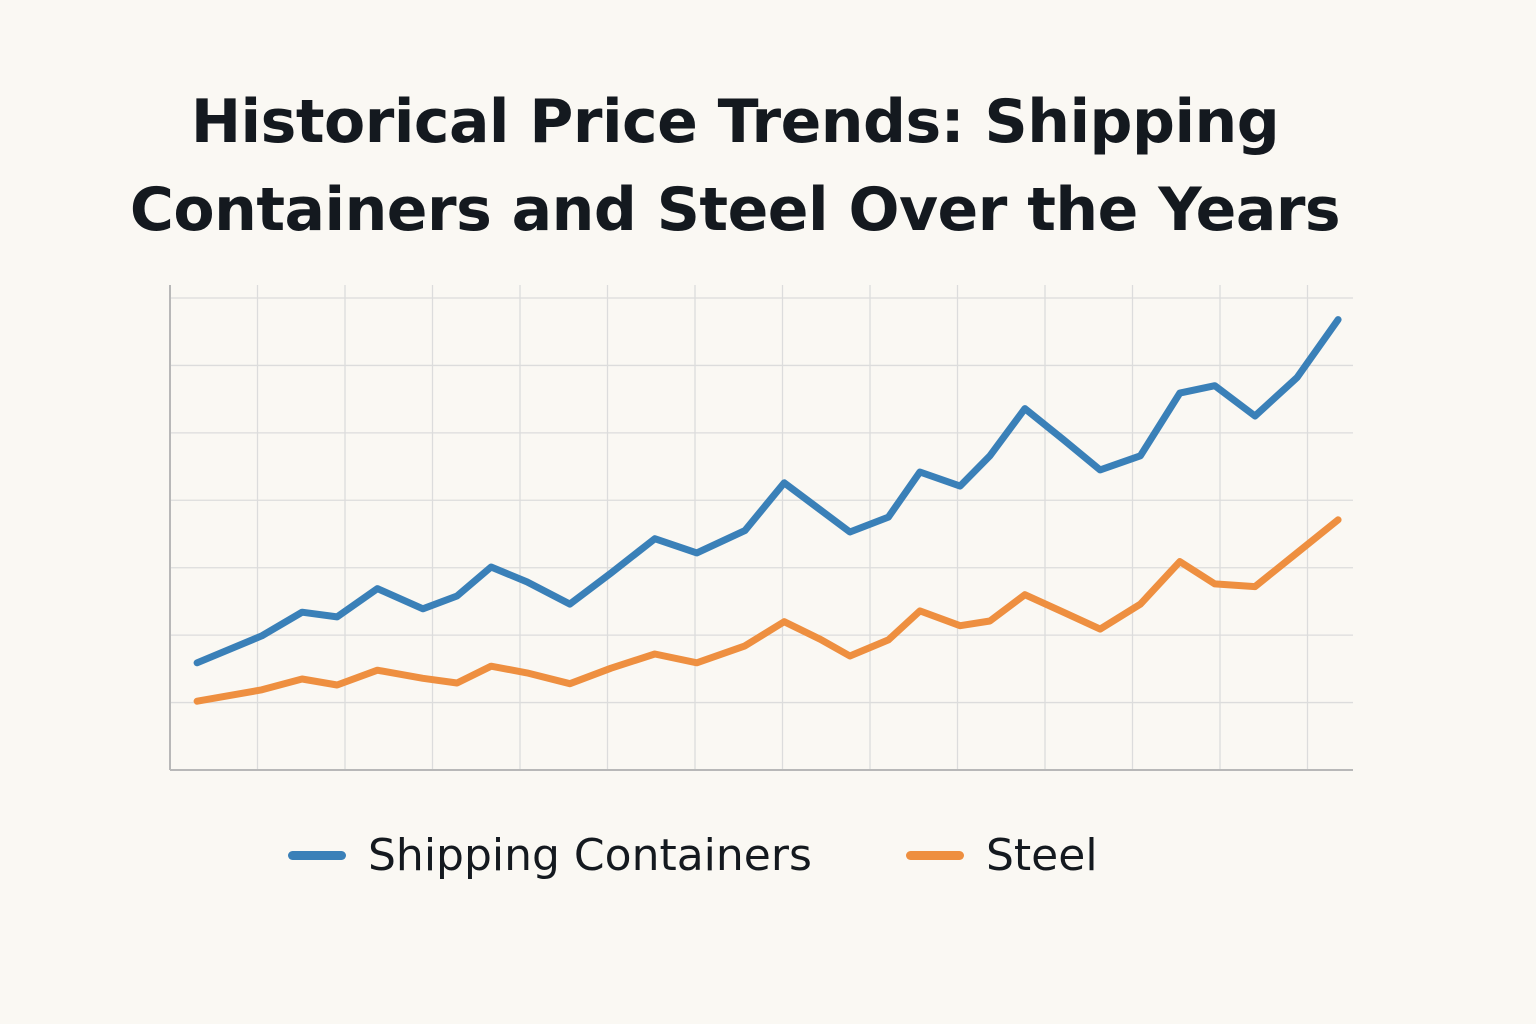 The height and width of the screenshot is (1024, 1536). What do you see at coordinates (767, 610) in the screenshot?
I see `series-line-steel` at bounding box center [767, 610].